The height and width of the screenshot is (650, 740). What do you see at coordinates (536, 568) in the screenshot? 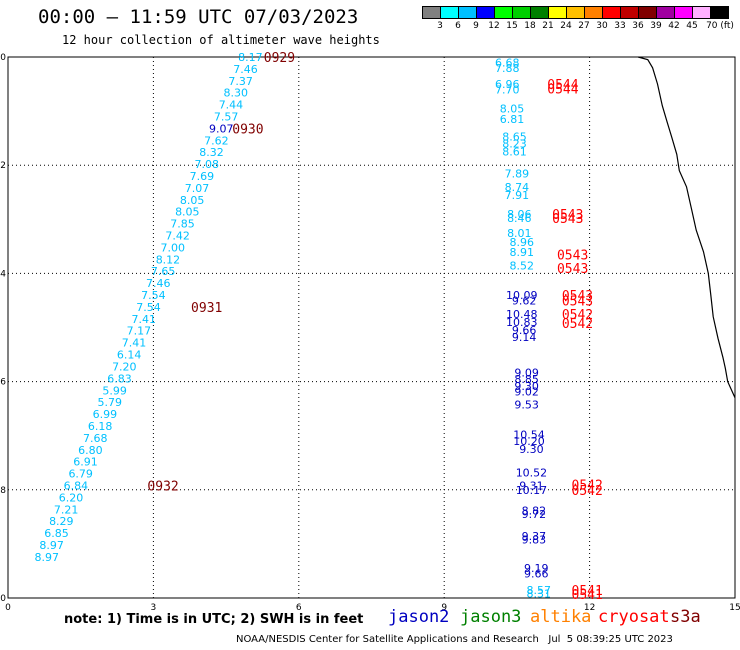
I see `swh-value-label: 9.19` at bounding box center [536, 568].